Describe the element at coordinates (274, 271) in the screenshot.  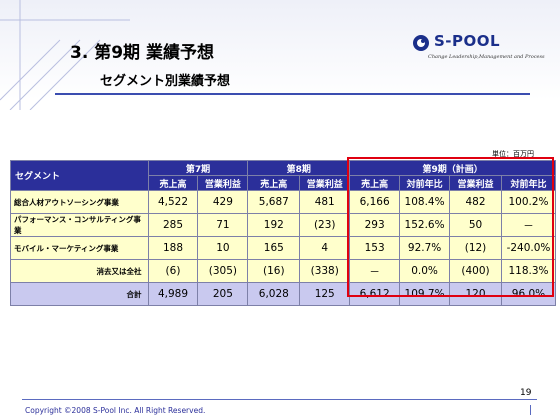
I see `table-cell: (16)` at that location.